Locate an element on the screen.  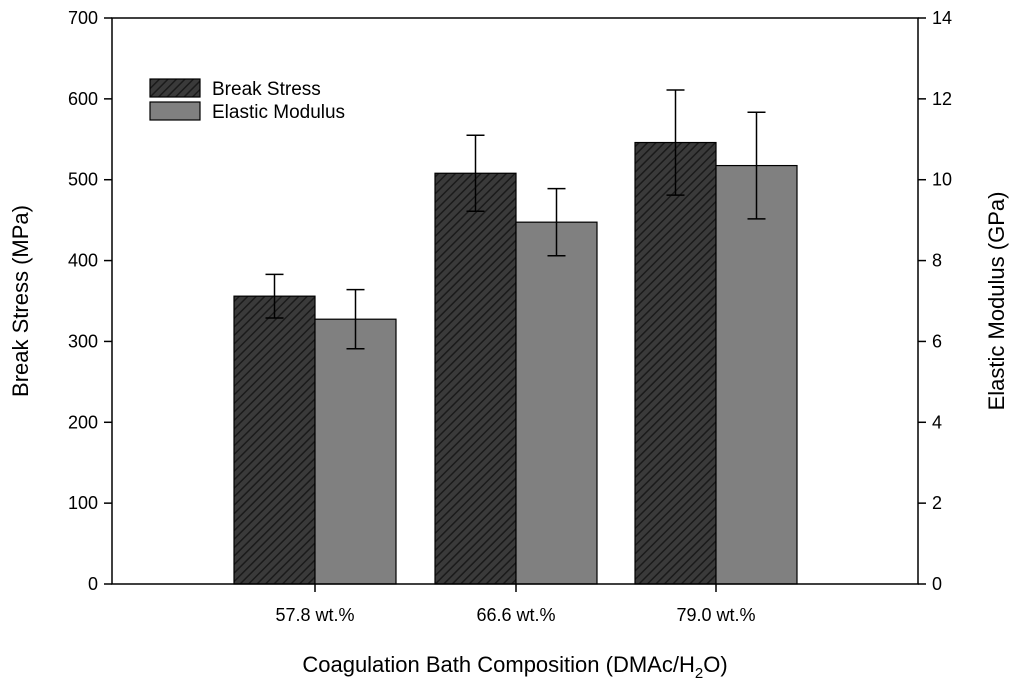
y-right-tick-label: 4 is located at coordinates (937, 422).